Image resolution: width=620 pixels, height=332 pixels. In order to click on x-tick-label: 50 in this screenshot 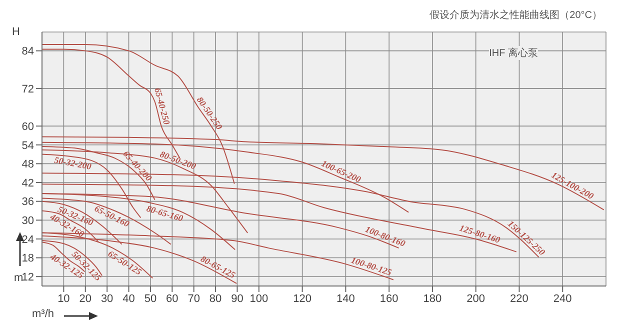, I will do `click(150, 298)`.